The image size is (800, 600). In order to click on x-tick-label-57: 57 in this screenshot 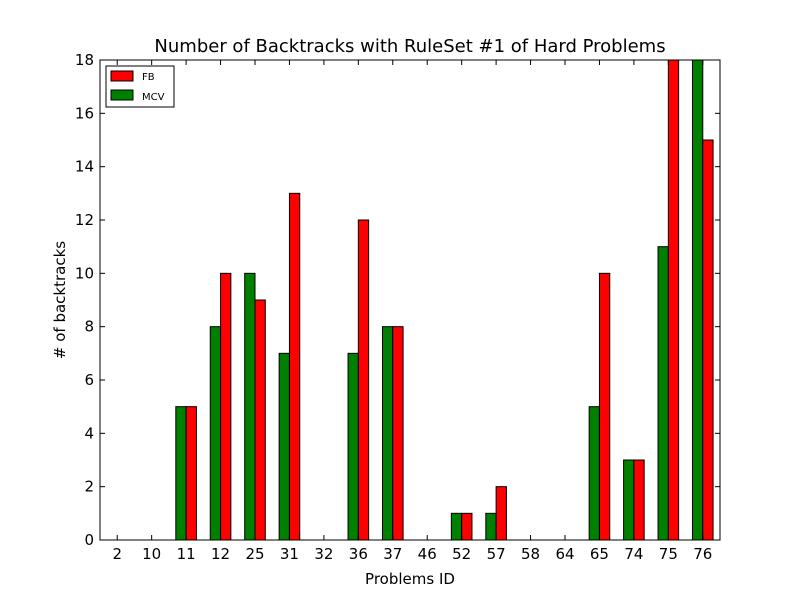, I will do `click(496, 554)`.